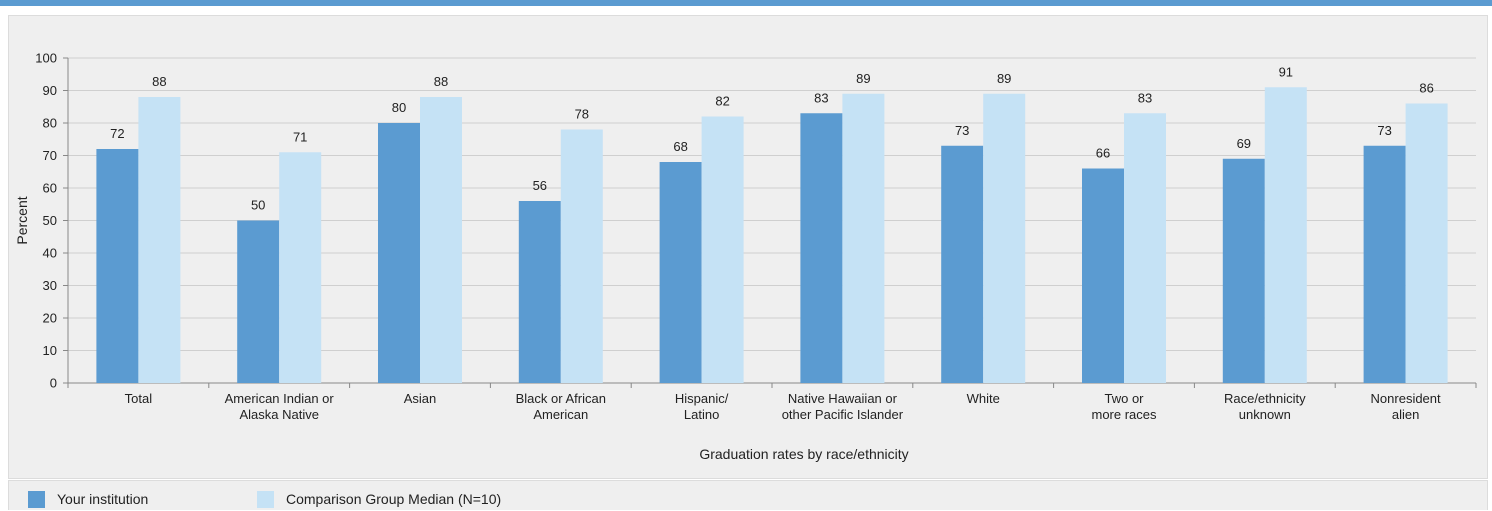 The height and width of the screenshot is (511, 1492). Describe the element at coordinates (394, 499) in the screenshot. I see `legend-label-comparison-group: Comparison Group Median (N=10)` at that location.